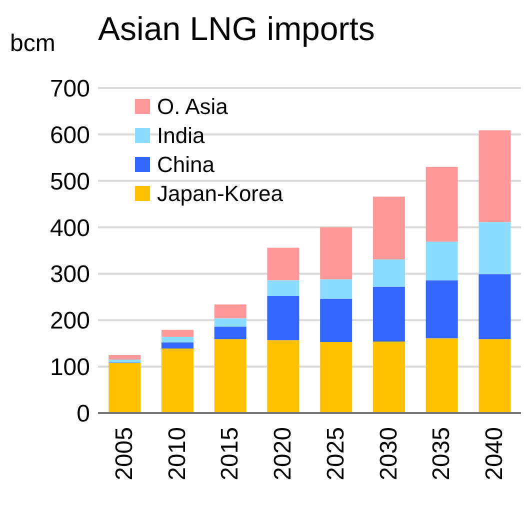  What do you see at coordinates (83, 414) in the screenshot?
I see `y-tick-label: 0` at bounding box center [83, 414].